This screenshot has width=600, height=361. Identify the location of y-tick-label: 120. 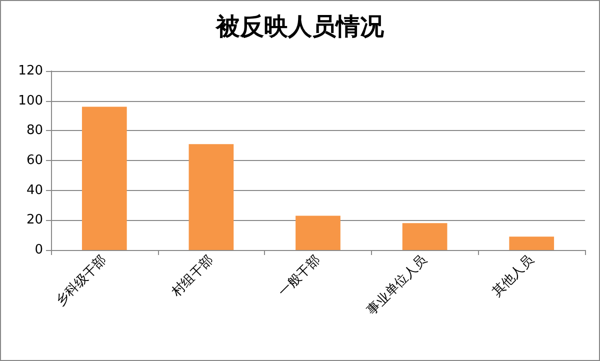
(30, 71).